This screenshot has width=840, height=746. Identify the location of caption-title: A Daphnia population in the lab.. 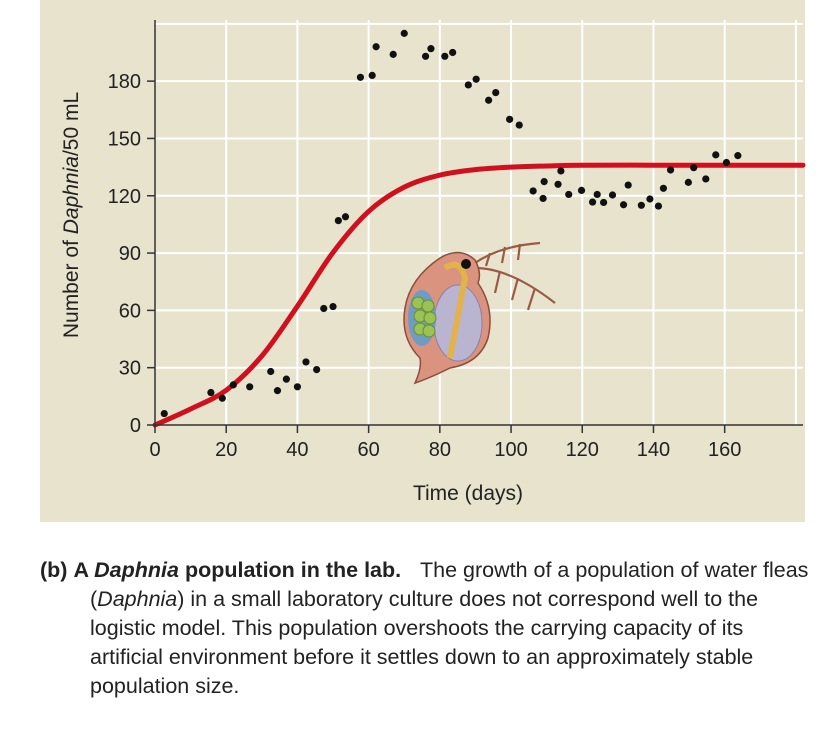
(237, 570).